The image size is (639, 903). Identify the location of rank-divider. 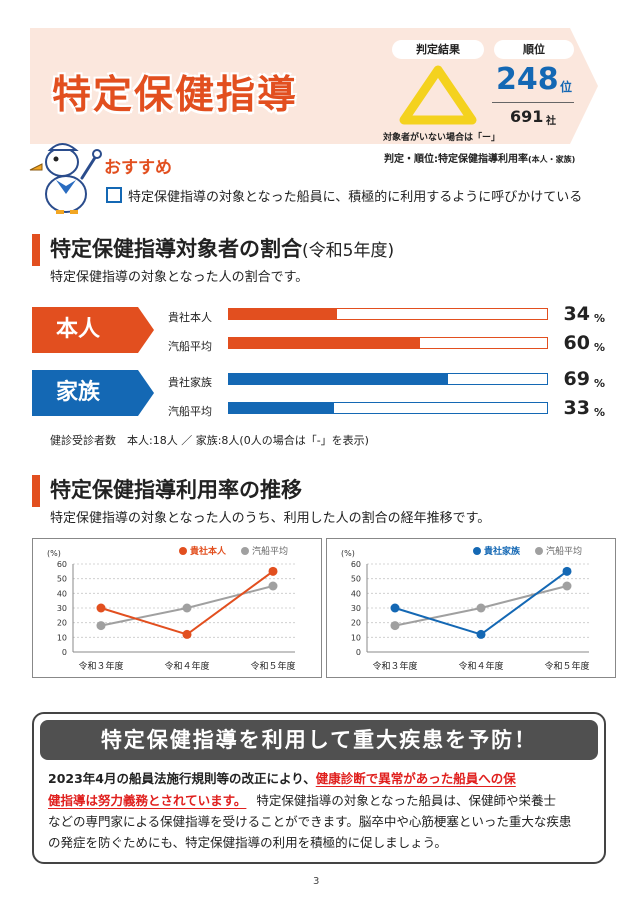
(533, 102).